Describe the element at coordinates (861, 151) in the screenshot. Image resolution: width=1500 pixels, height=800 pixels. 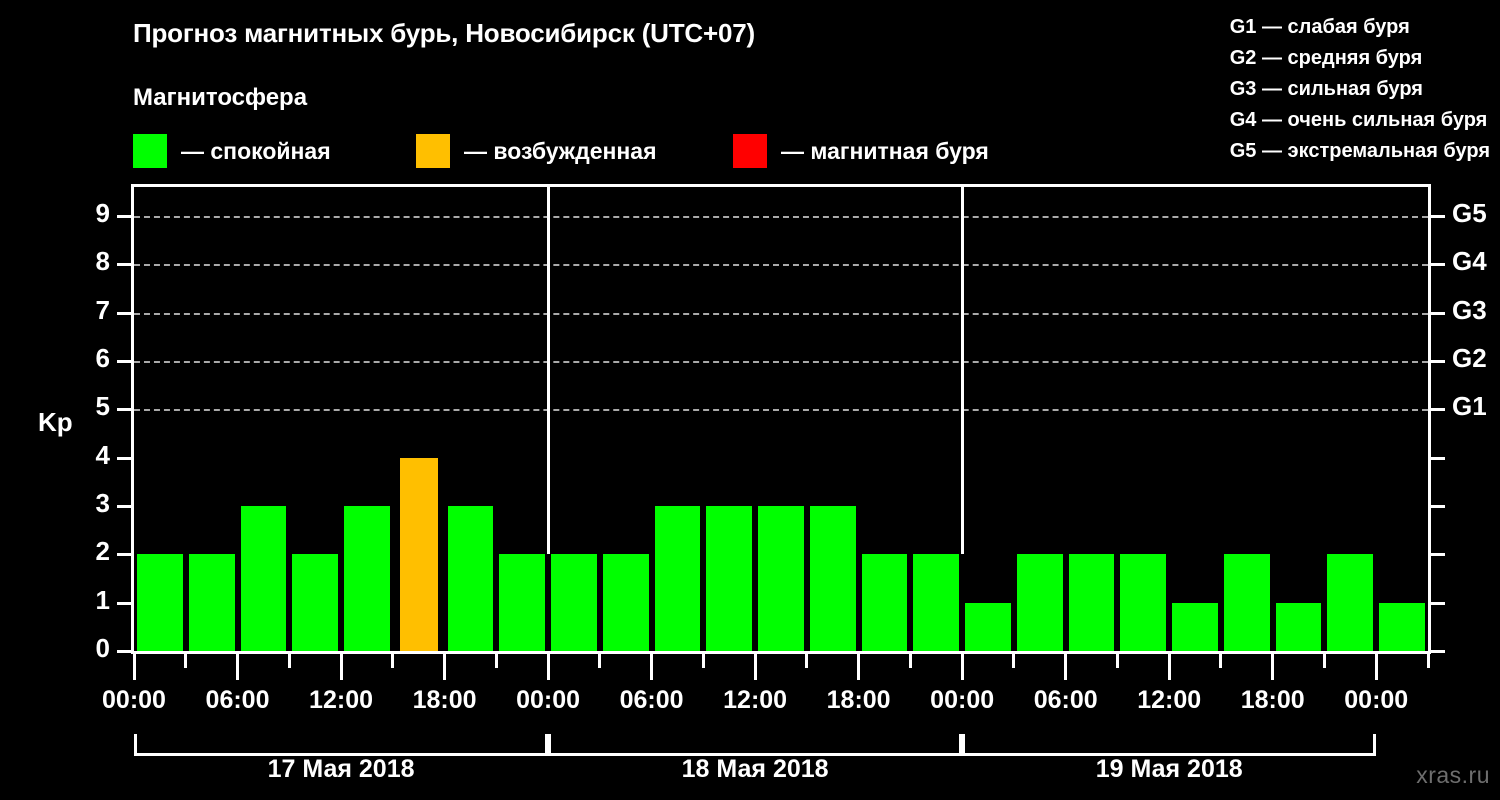
I see `legend-entry: — магнитная буря` at that location.